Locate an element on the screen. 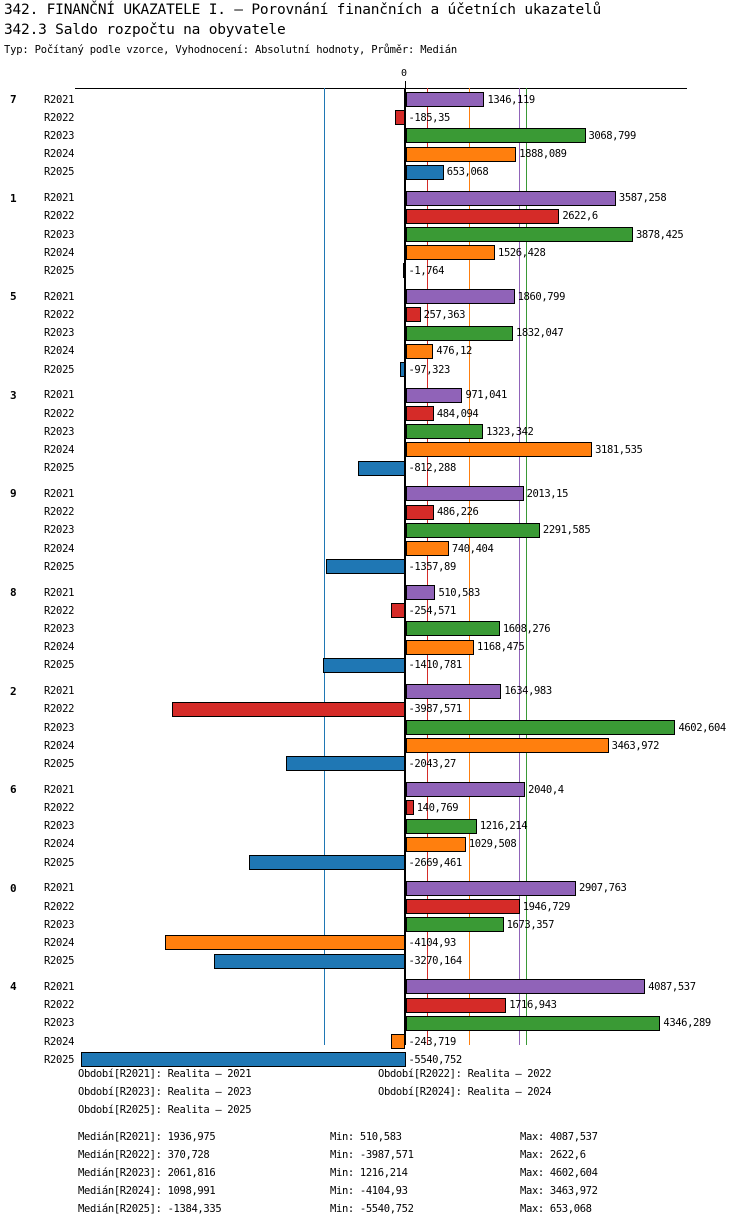 The height and width of the screenshot is (1232, 750). legend-period-entry: Období[R2025]: Realita – 2025 is located at coordinates (165, 1110).